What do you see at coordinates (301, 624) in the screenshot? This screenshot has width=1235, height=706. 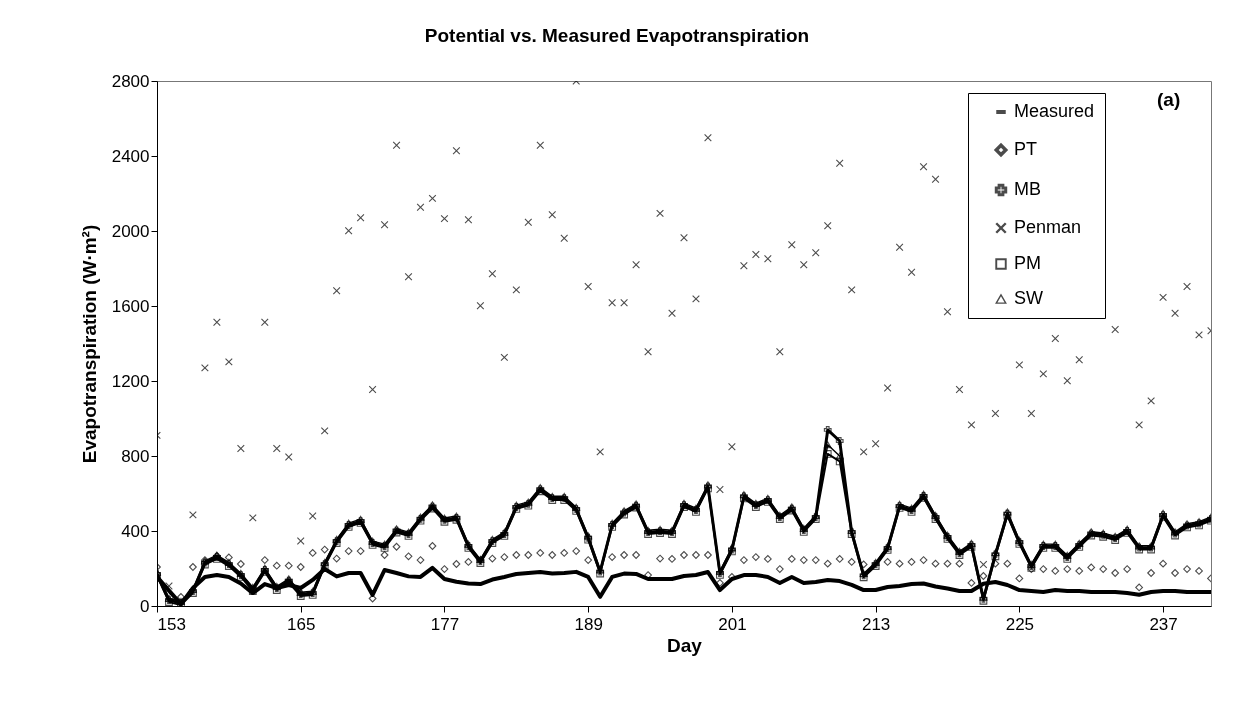 I see `x-tick-label: 165` at bounding box center [301, 624].